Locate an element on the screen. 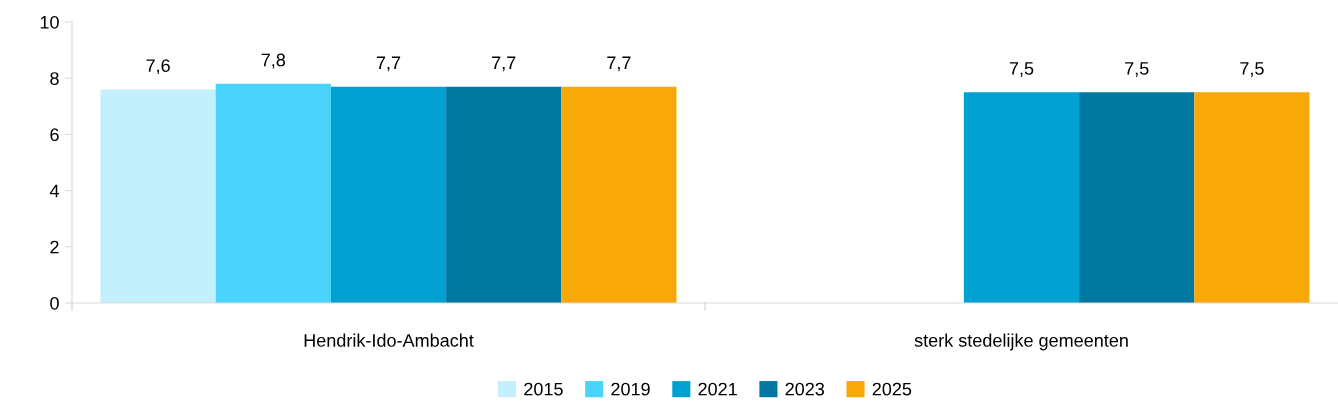 The width and height of the screenshot is (1338, 411). y-tick-label: 8 is located at coordinates (54, 78).